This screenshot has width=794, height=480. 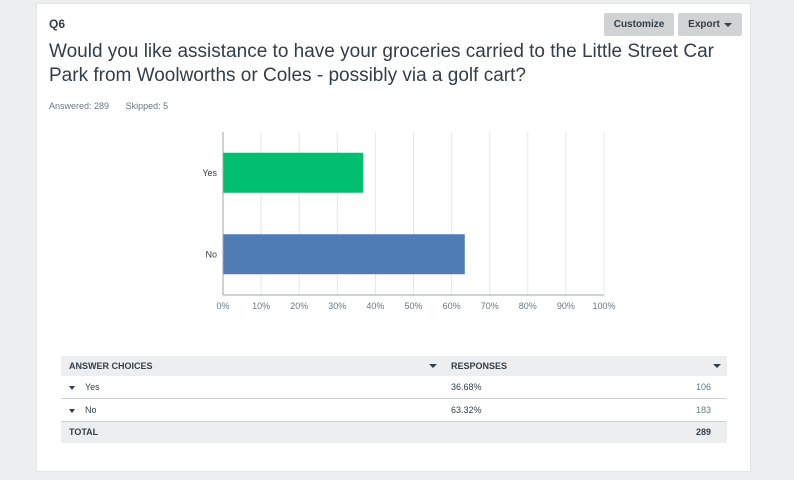 What do you see at coordinates (111, 366) in the screenshot?
I see `answer-choices-header: ANSWER CHOICES` at bounding box center [111, 366].